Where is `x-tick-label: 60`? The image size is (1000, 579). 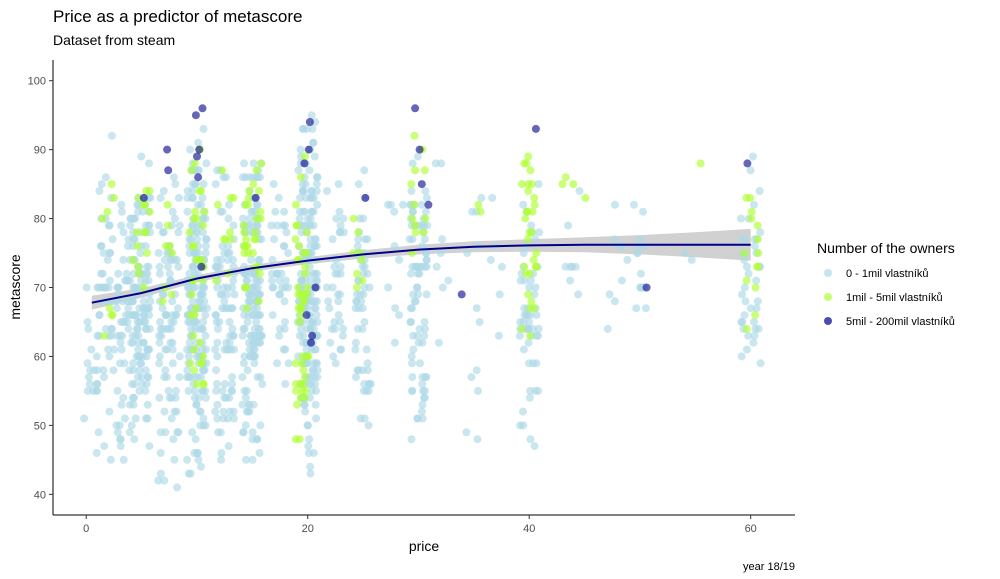 x-tick-label: 60 is located at coordinates (751, 529).